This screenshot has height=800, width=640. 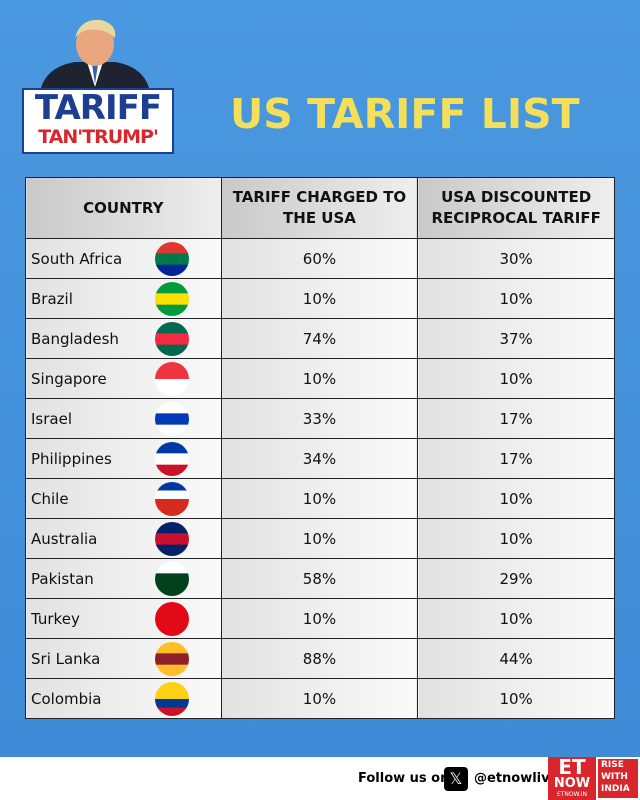 I want to click on brand-top: ET, so click(x=572, y=767).